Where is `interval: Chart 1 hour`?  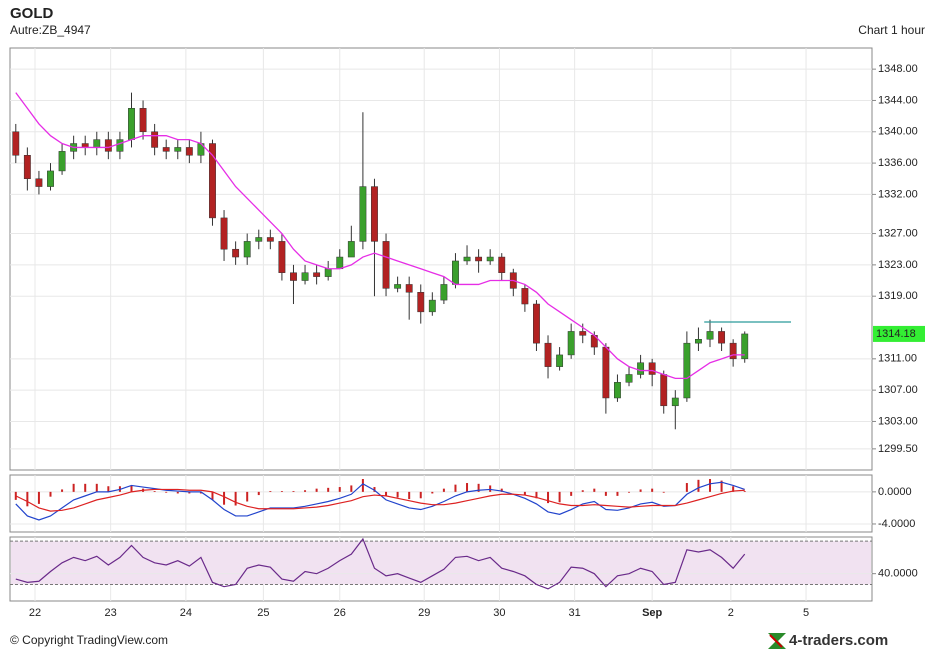 interval: Chart 1 hour is located at coordinates (891, 30).